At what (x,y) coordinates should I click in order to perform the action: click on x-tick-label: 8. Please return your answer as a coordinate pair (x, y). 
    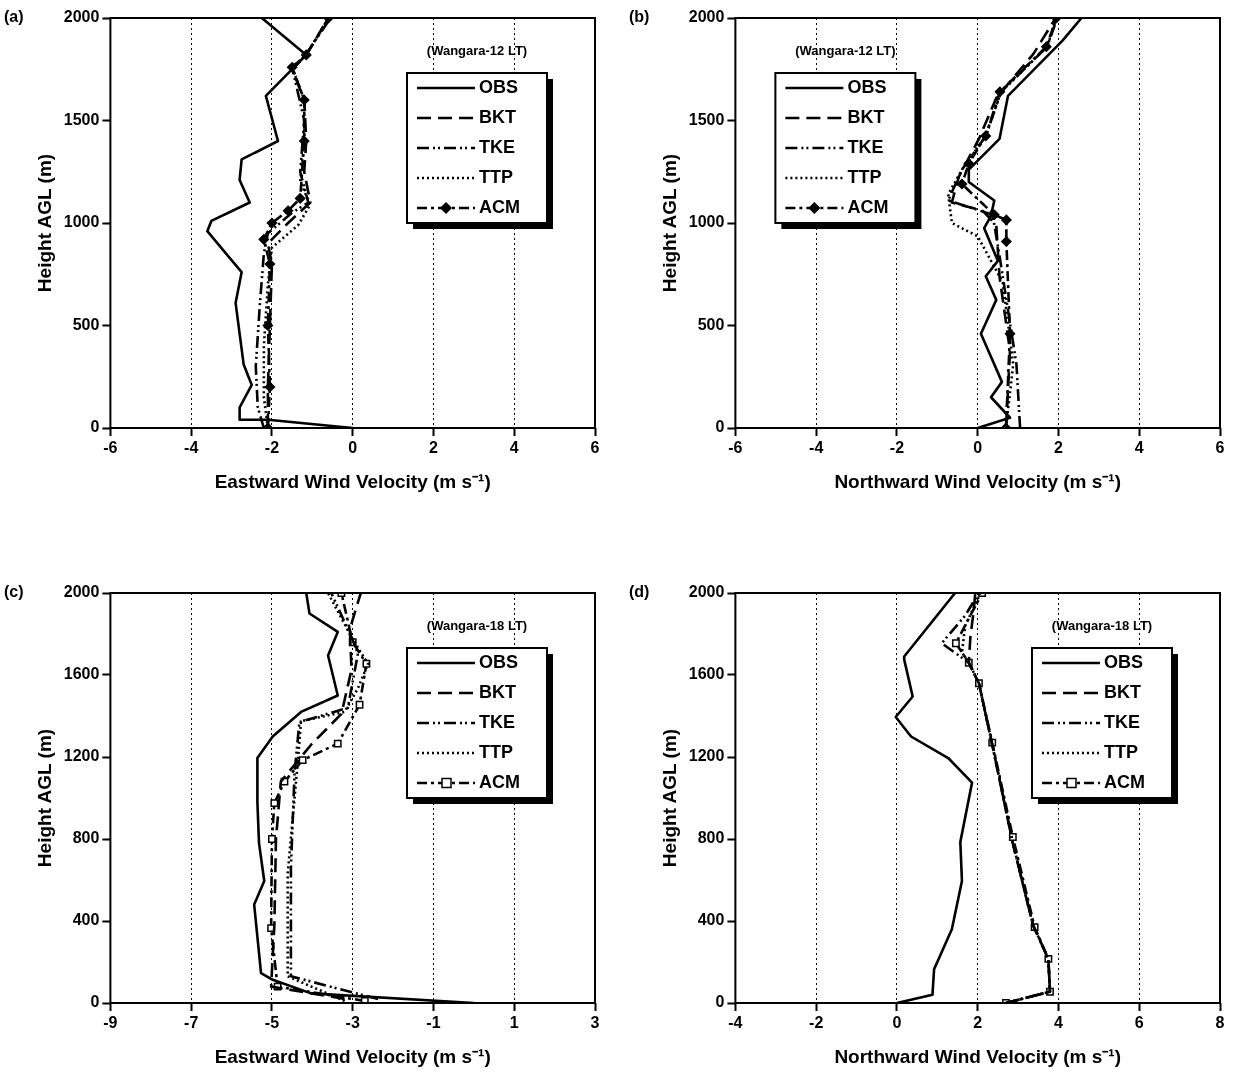
    Looking at the image, I should click on (1220, 1023).